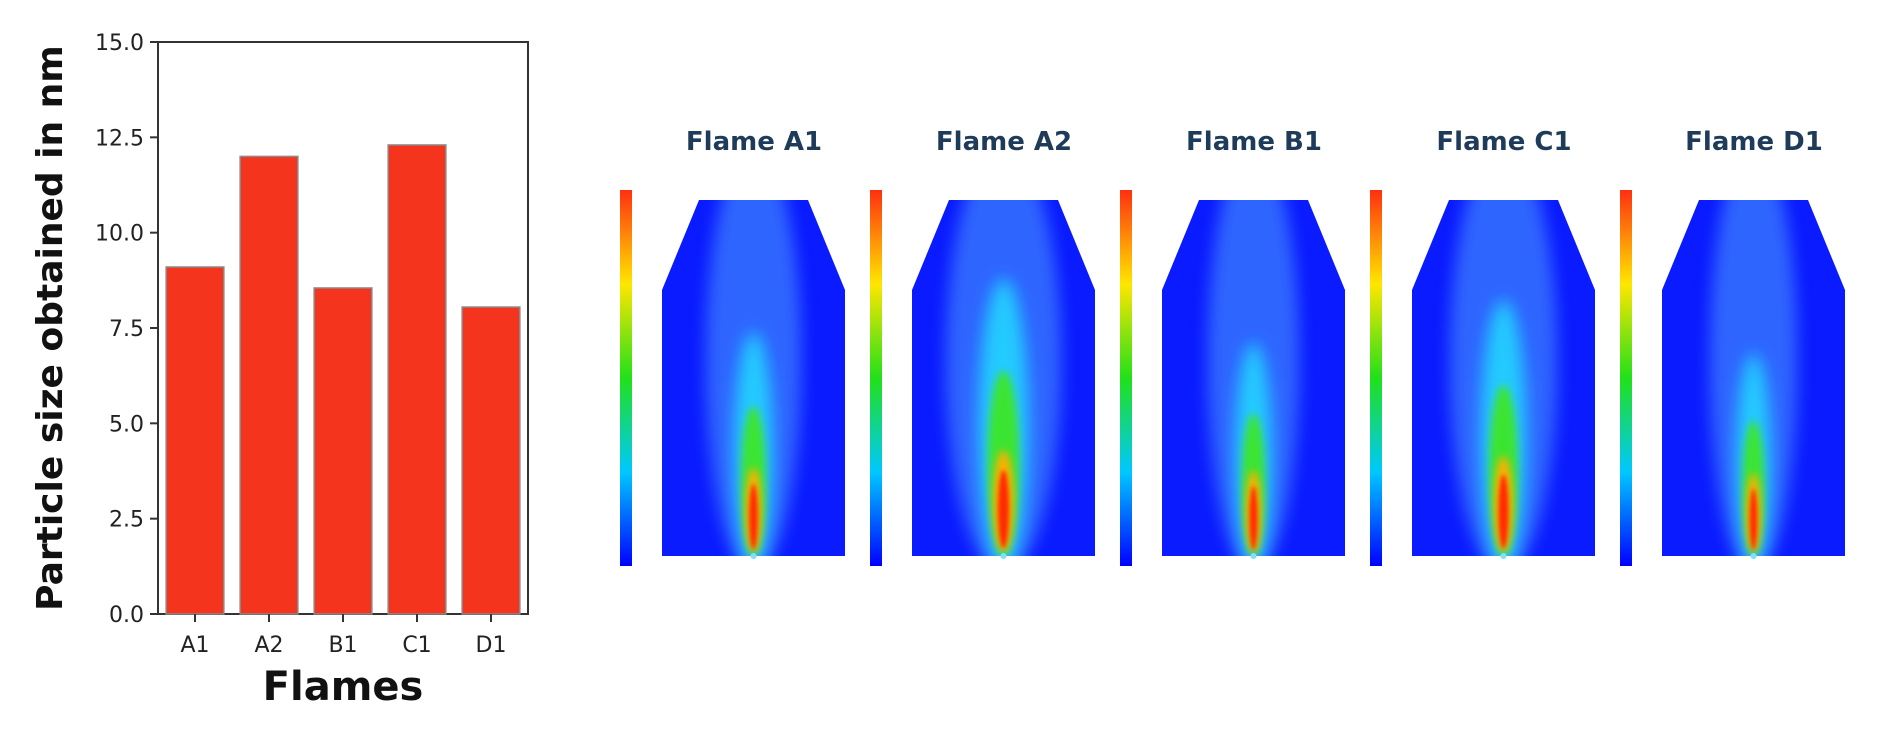  Describe the element at coordinates (1004, 142) in the screenshot. I see `panel-title: Flame A2` at that location.